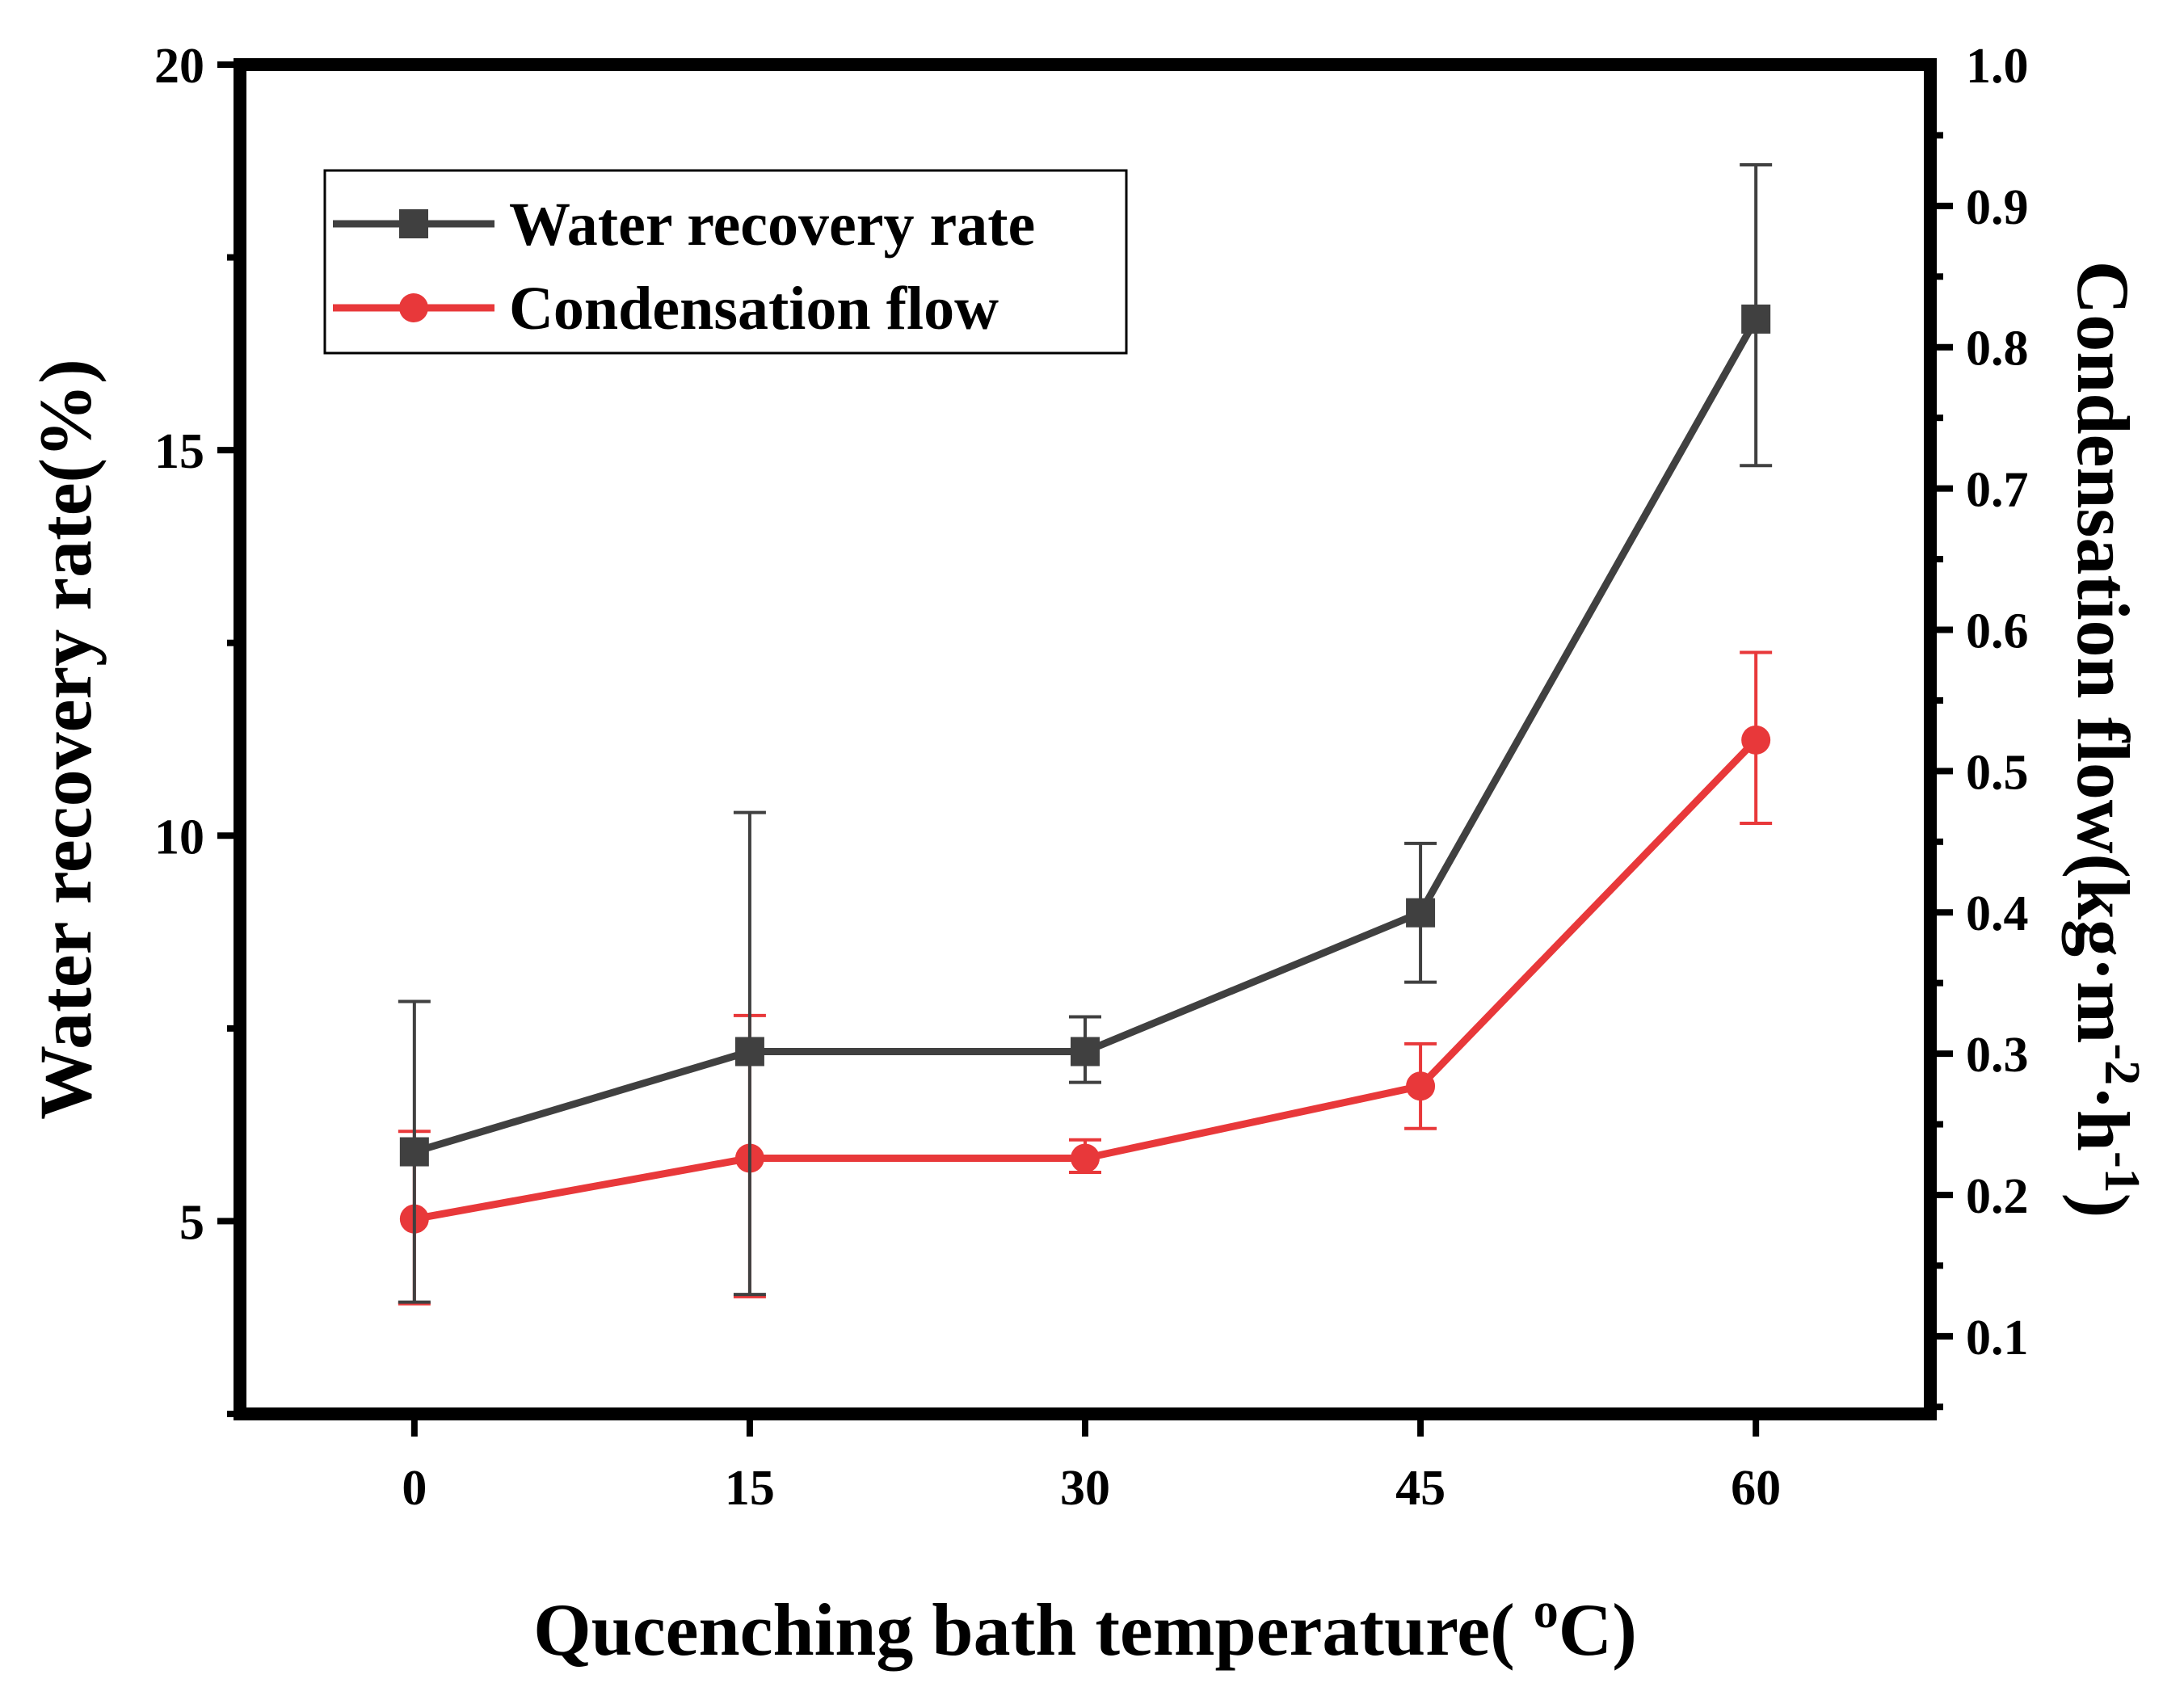  What do you see at coordinates (414, 1488) in the screenshot?
I see `x-tick-label: 0` at bounding box center [414, 1488].